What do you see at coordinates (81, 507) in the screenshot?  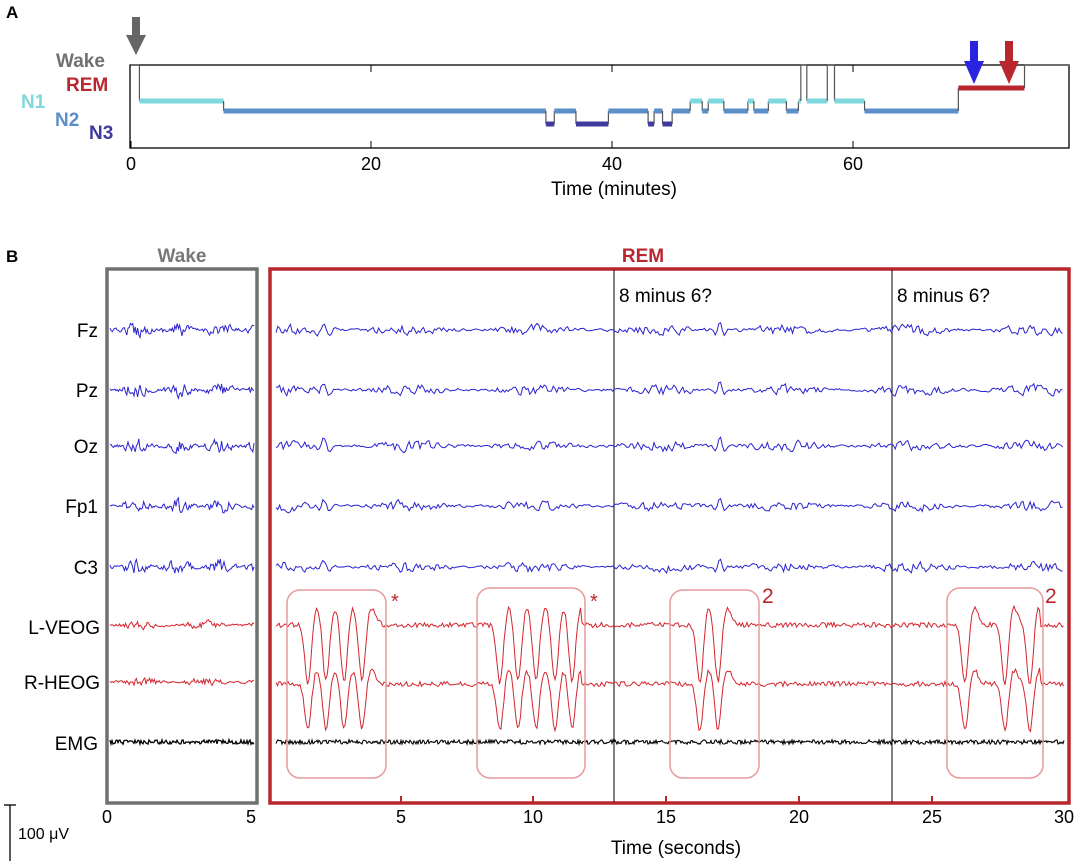 I see `channel-label-fp1: Fp1` at bounding box center [81, 507].